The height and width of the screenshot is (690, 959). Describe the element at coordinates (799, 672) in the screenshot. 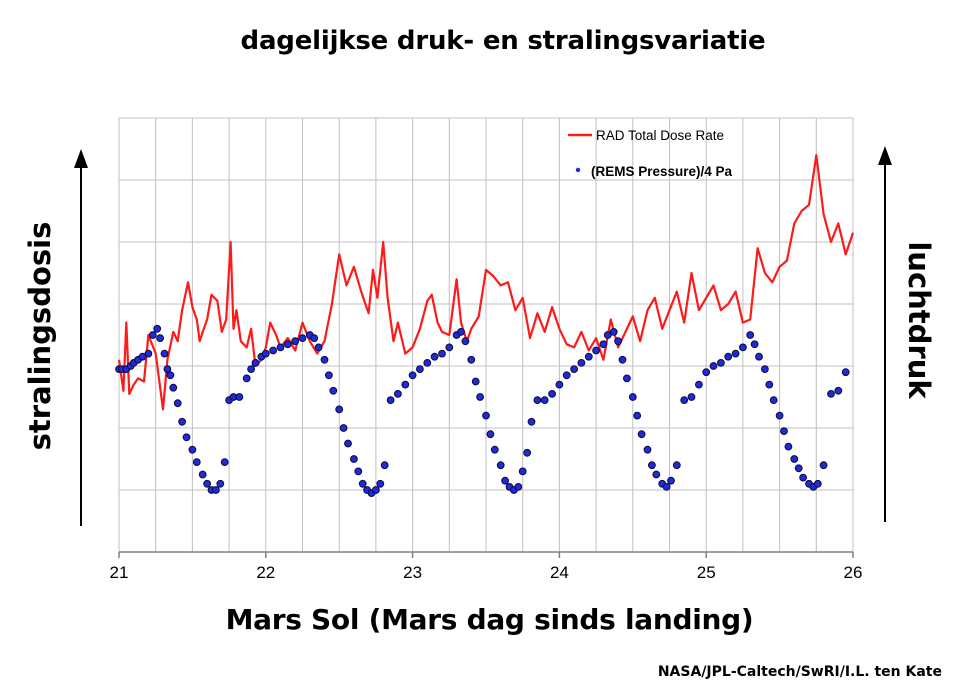

I see `image-credit: NASA/JPL-Caltech/SwRI/I.L. ten Kate` at that location.